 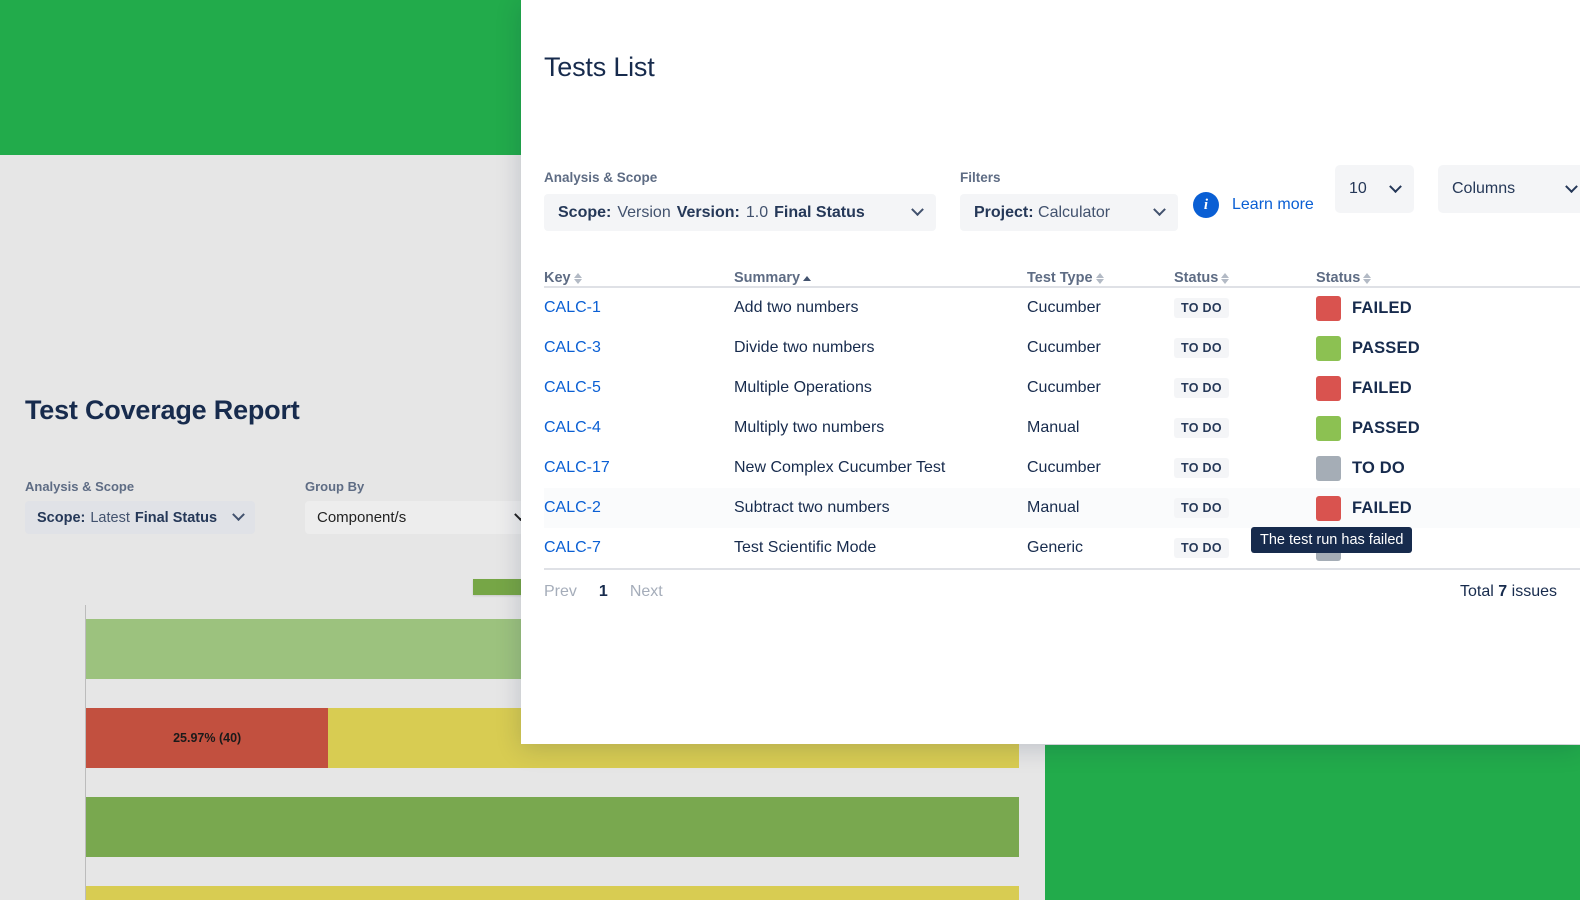 What do you see at coordinates (599, 67) in the screenshot?
I see `page-title: Tests List` at bounding box center [599, 67].